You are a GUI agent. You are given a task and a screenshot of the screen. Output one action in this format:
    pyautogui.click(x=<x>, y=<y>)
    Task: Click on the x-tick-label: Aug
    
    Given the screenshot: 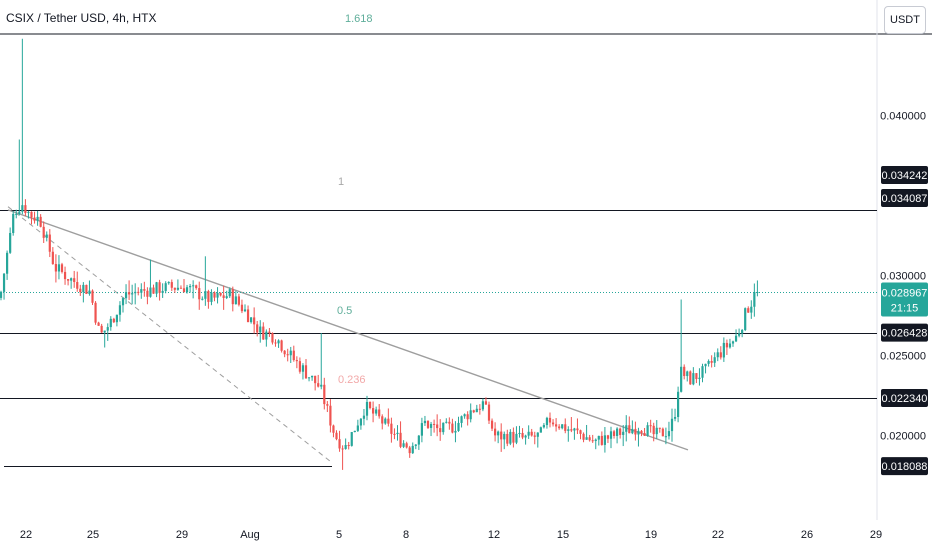 What is the action you would take?
    pyautogui.click(x=250, y=535)
    